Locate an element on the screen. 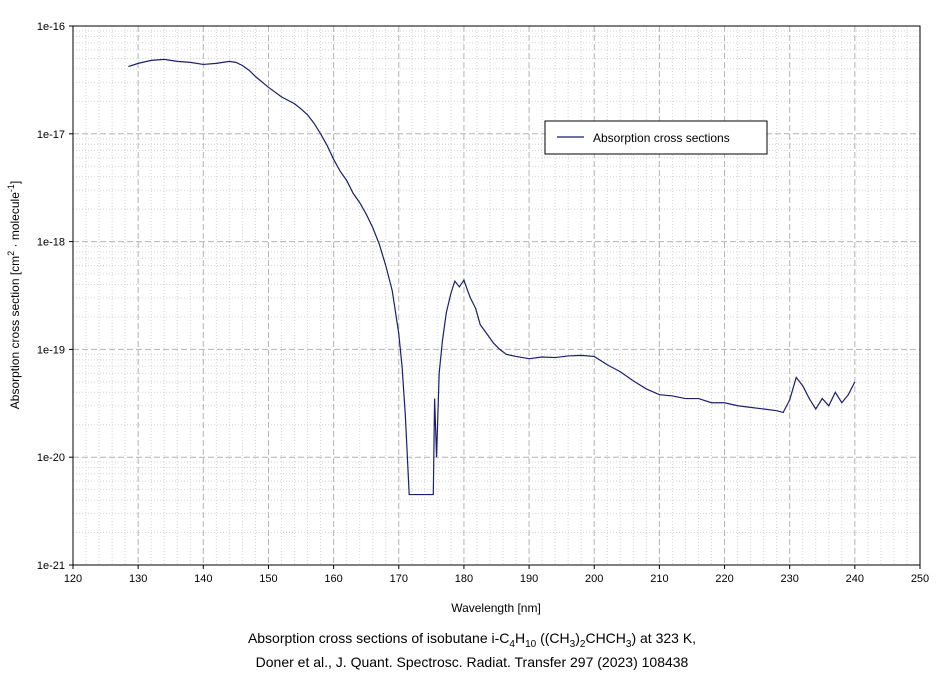  caption-part-3: 10 is located at coordinates (531, 644).